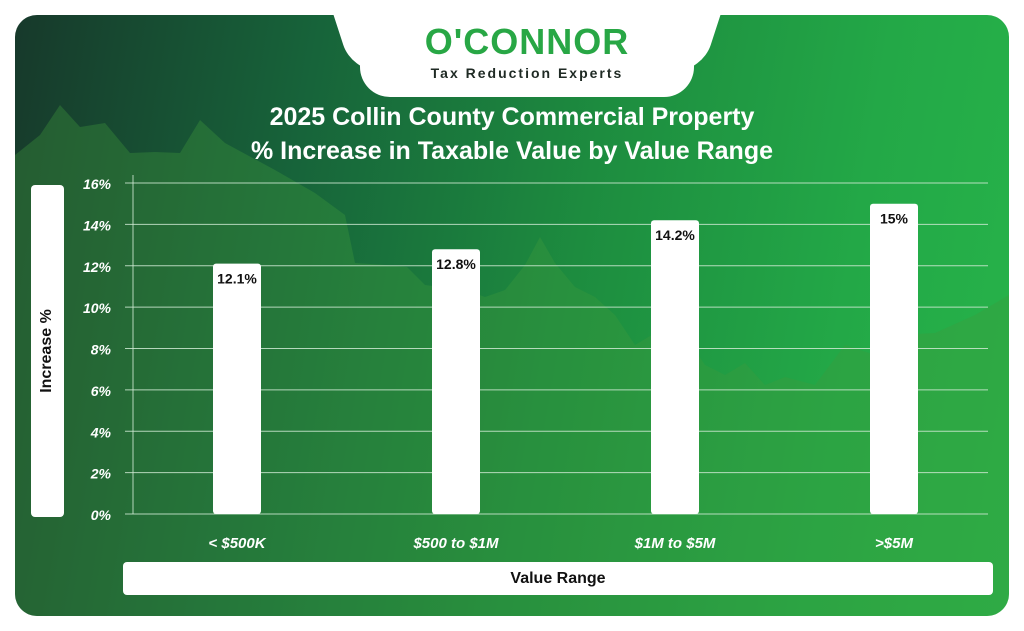  I want to click on x-axis-label-box, so click(558, 578).